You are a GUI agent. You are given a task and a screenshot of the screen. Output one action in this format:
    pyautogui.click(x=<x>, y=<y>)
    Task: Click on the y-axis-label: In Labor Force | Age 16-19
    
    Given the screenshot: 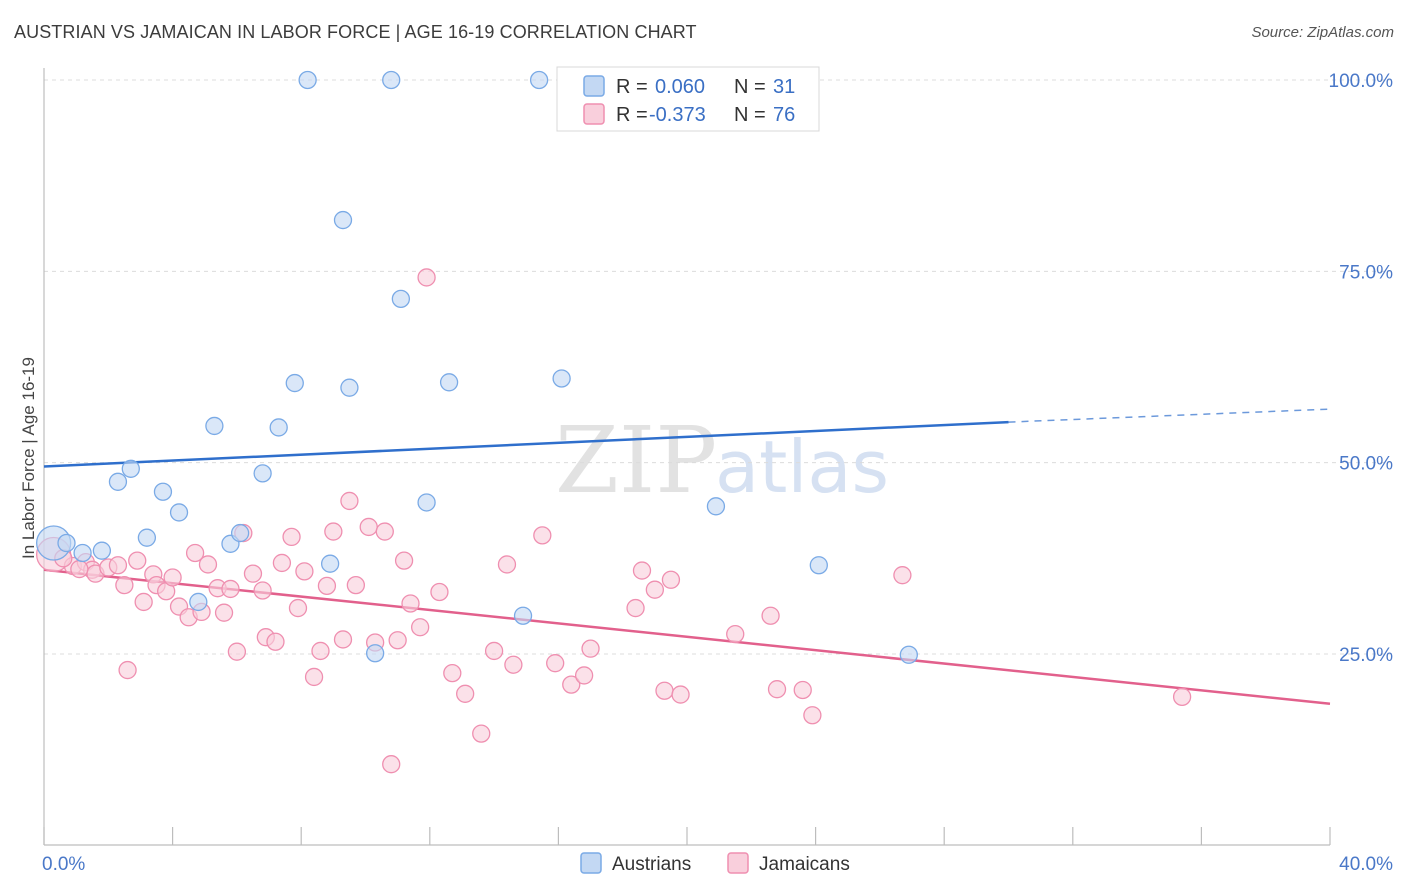 What is the action you would take?
    pyautogui.click(x=28, y=458)
    